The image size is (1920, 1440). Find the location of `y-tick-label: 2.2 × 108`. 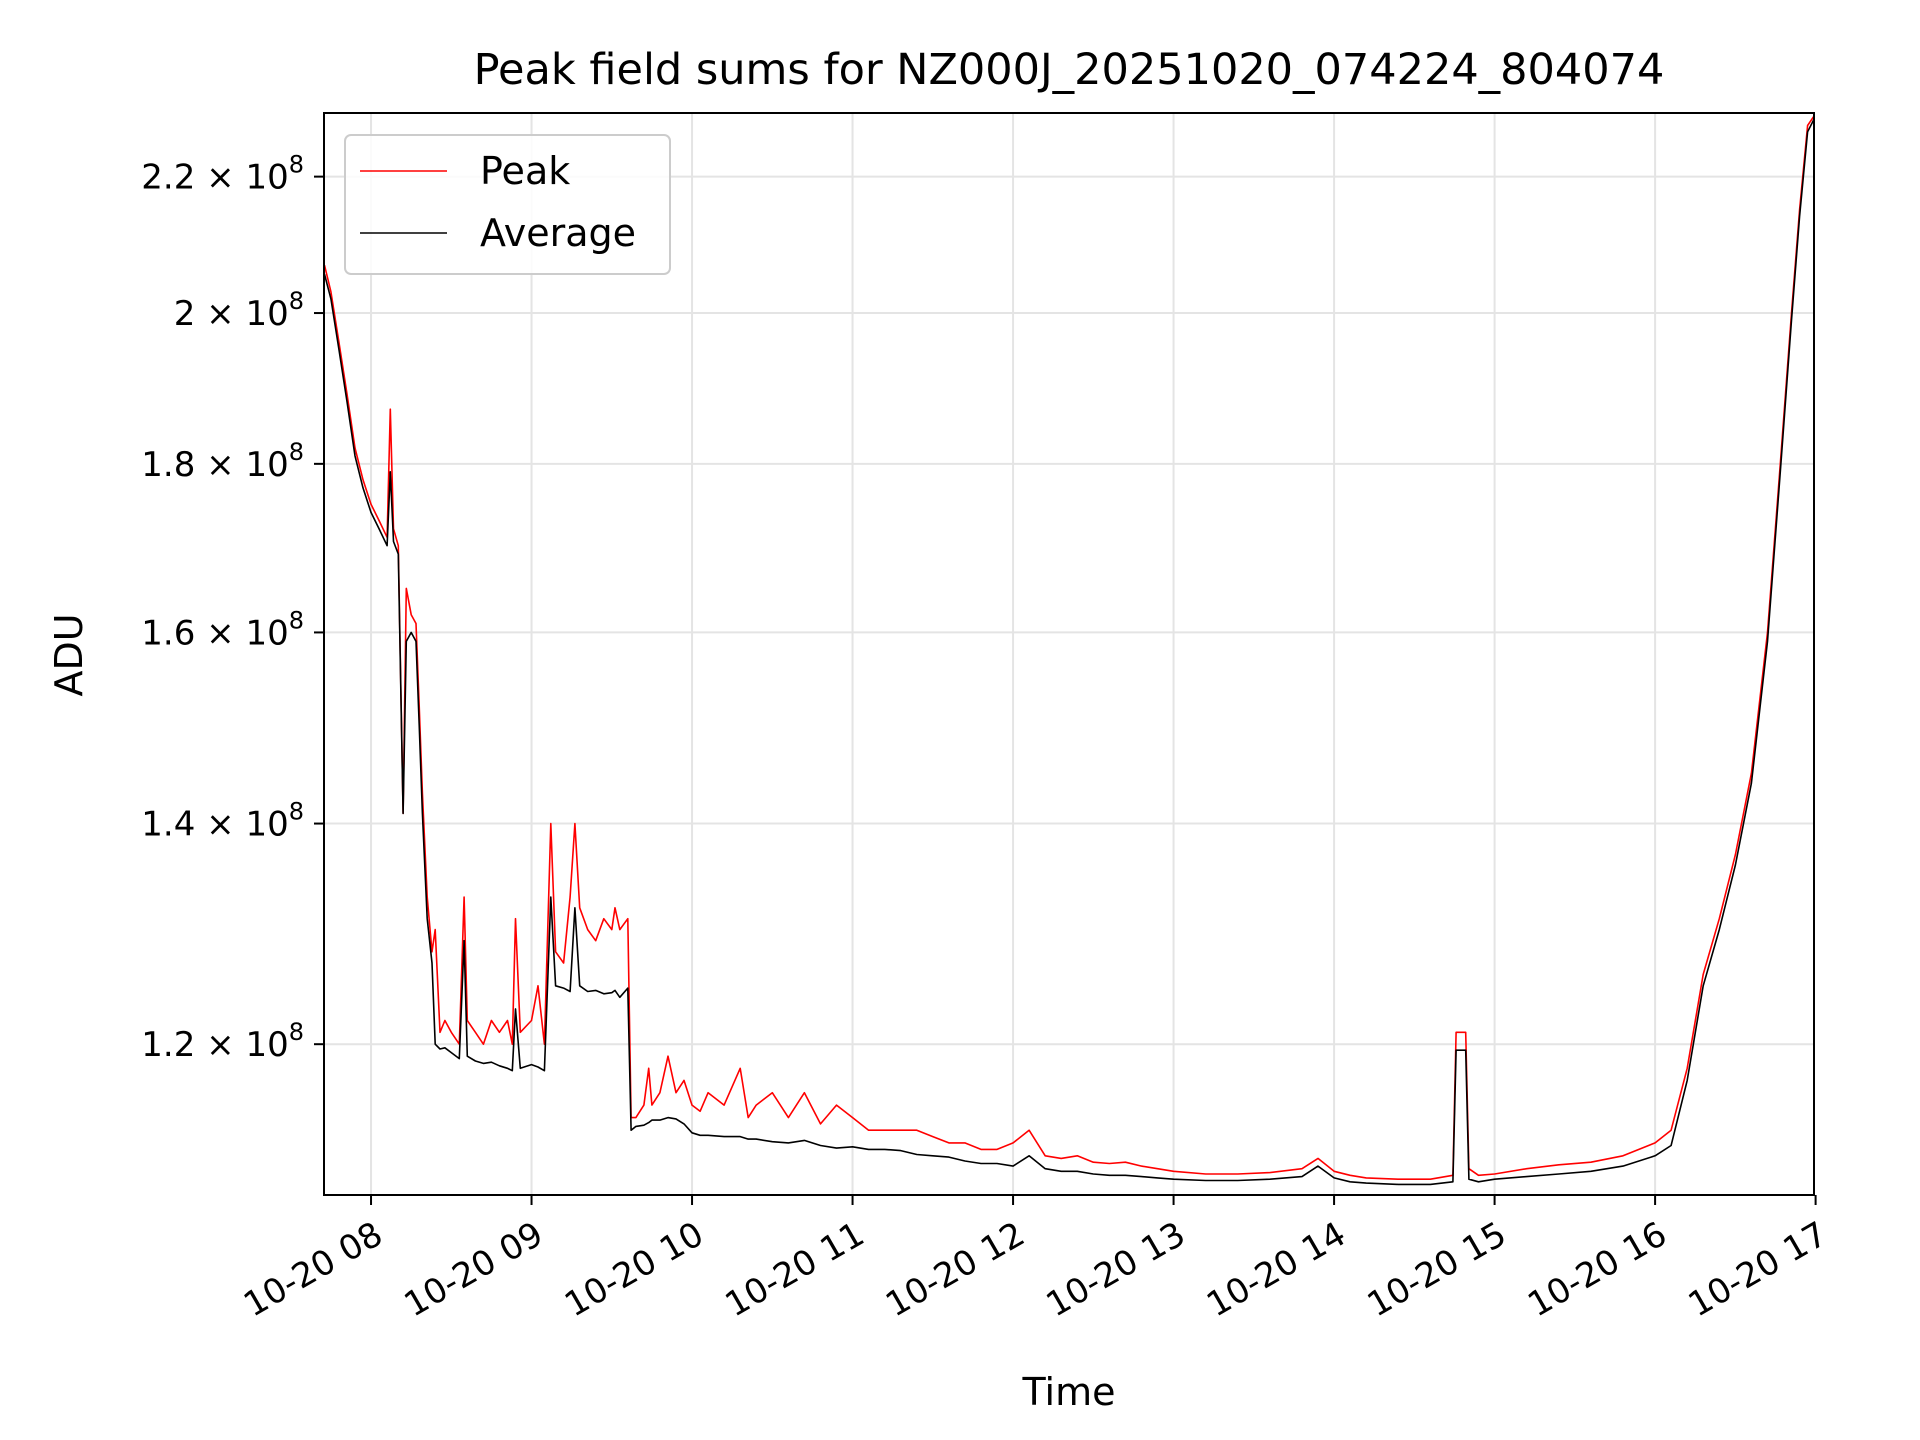

y-tick-label: 2.2 × 108 is located at coordinates (222, 174).